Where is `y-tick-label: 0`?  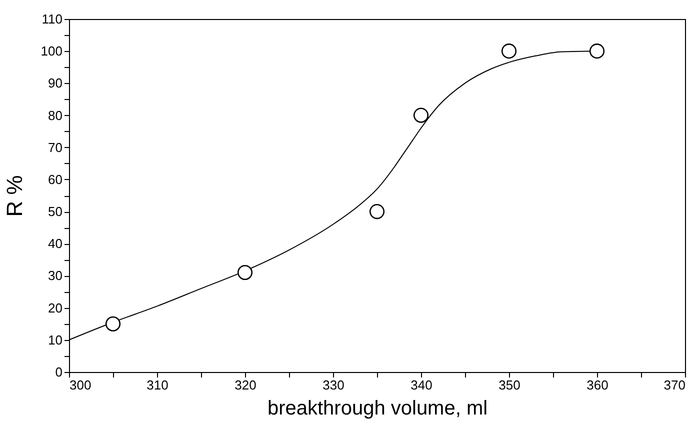
y-tick-label: 0 is located at coordinates (58, 372).